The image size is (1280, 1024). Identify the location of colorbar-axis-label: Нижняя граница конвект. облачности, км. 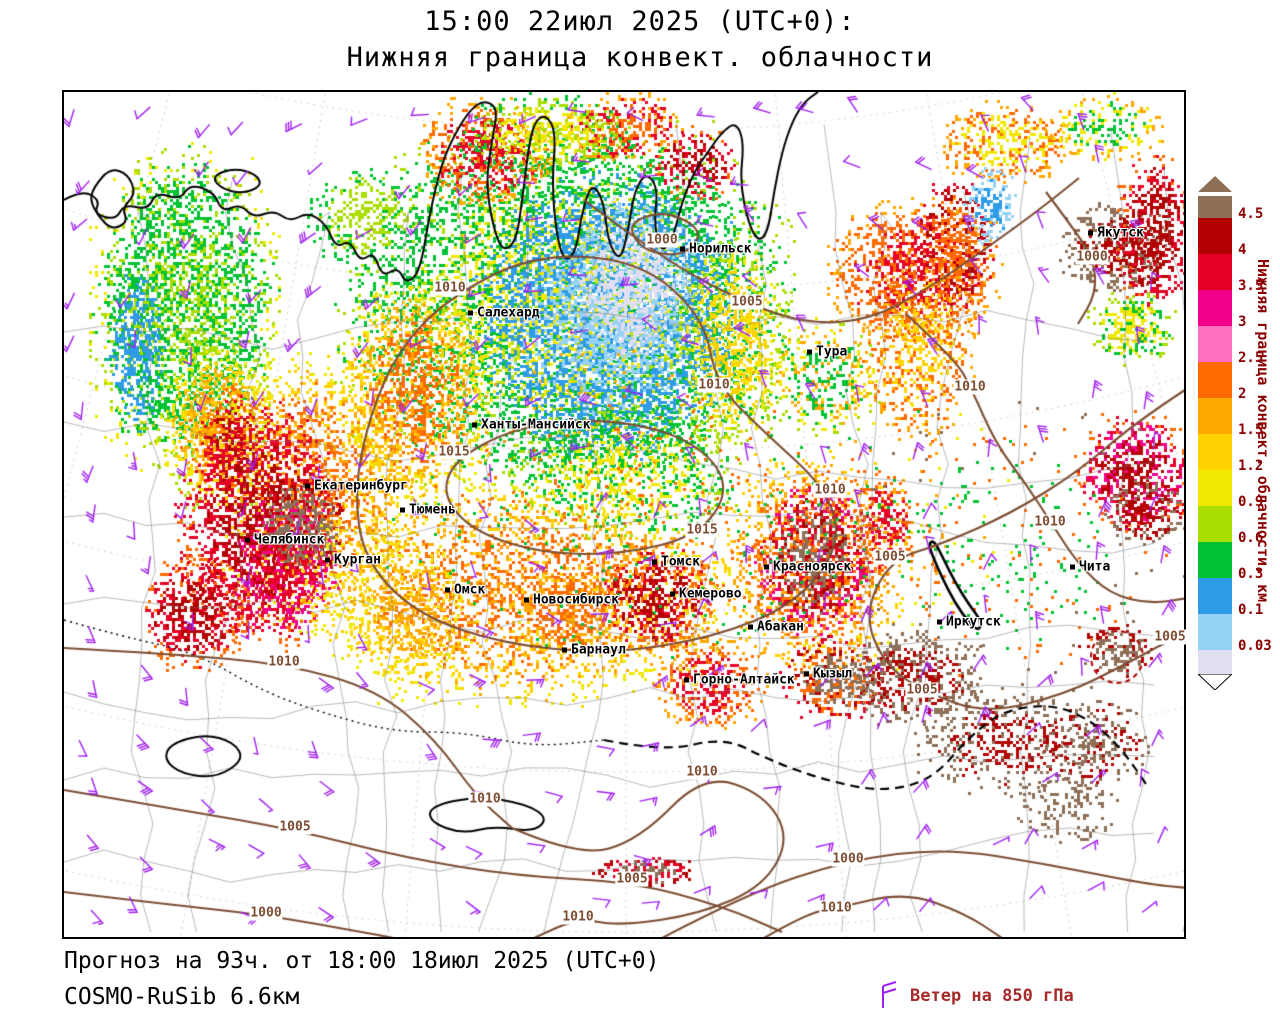
(1263, 431).